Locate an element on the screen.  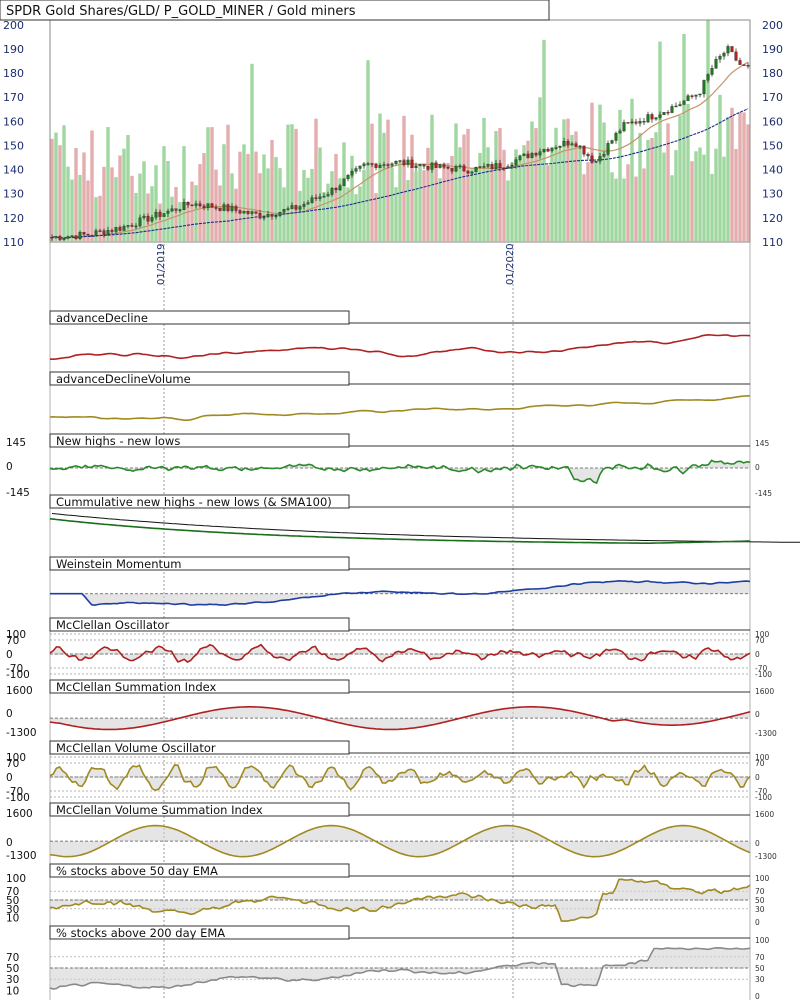
price-tick-right: 200 is located at coordinates (772, 25).